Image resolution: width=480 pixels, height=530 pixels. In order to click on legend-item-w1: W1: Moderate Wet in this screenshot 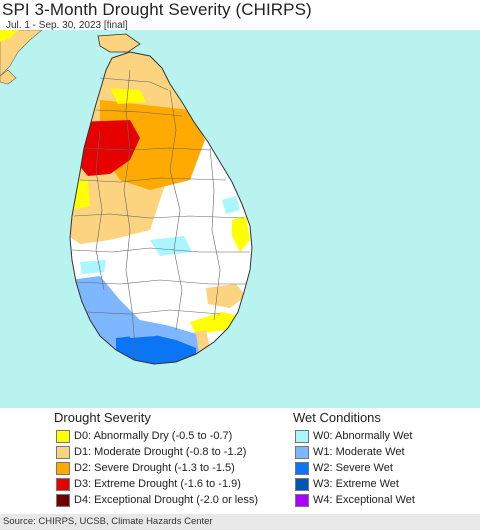, I will do `click(350, 452)`.